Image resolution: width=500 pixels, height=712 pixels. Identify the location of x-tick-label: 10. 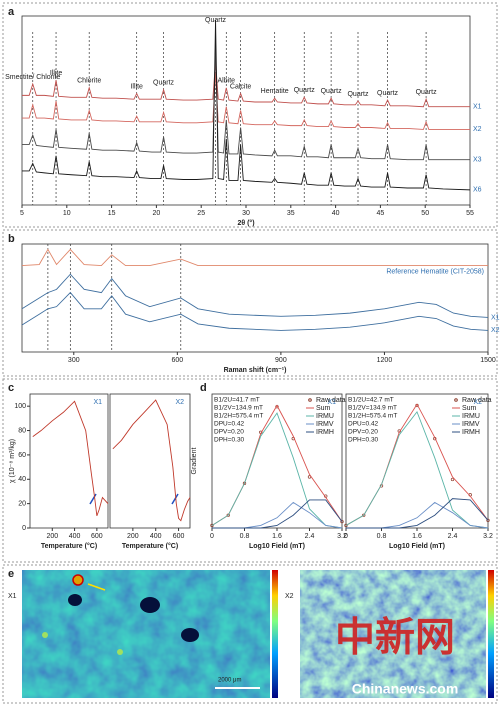
(67, 213).